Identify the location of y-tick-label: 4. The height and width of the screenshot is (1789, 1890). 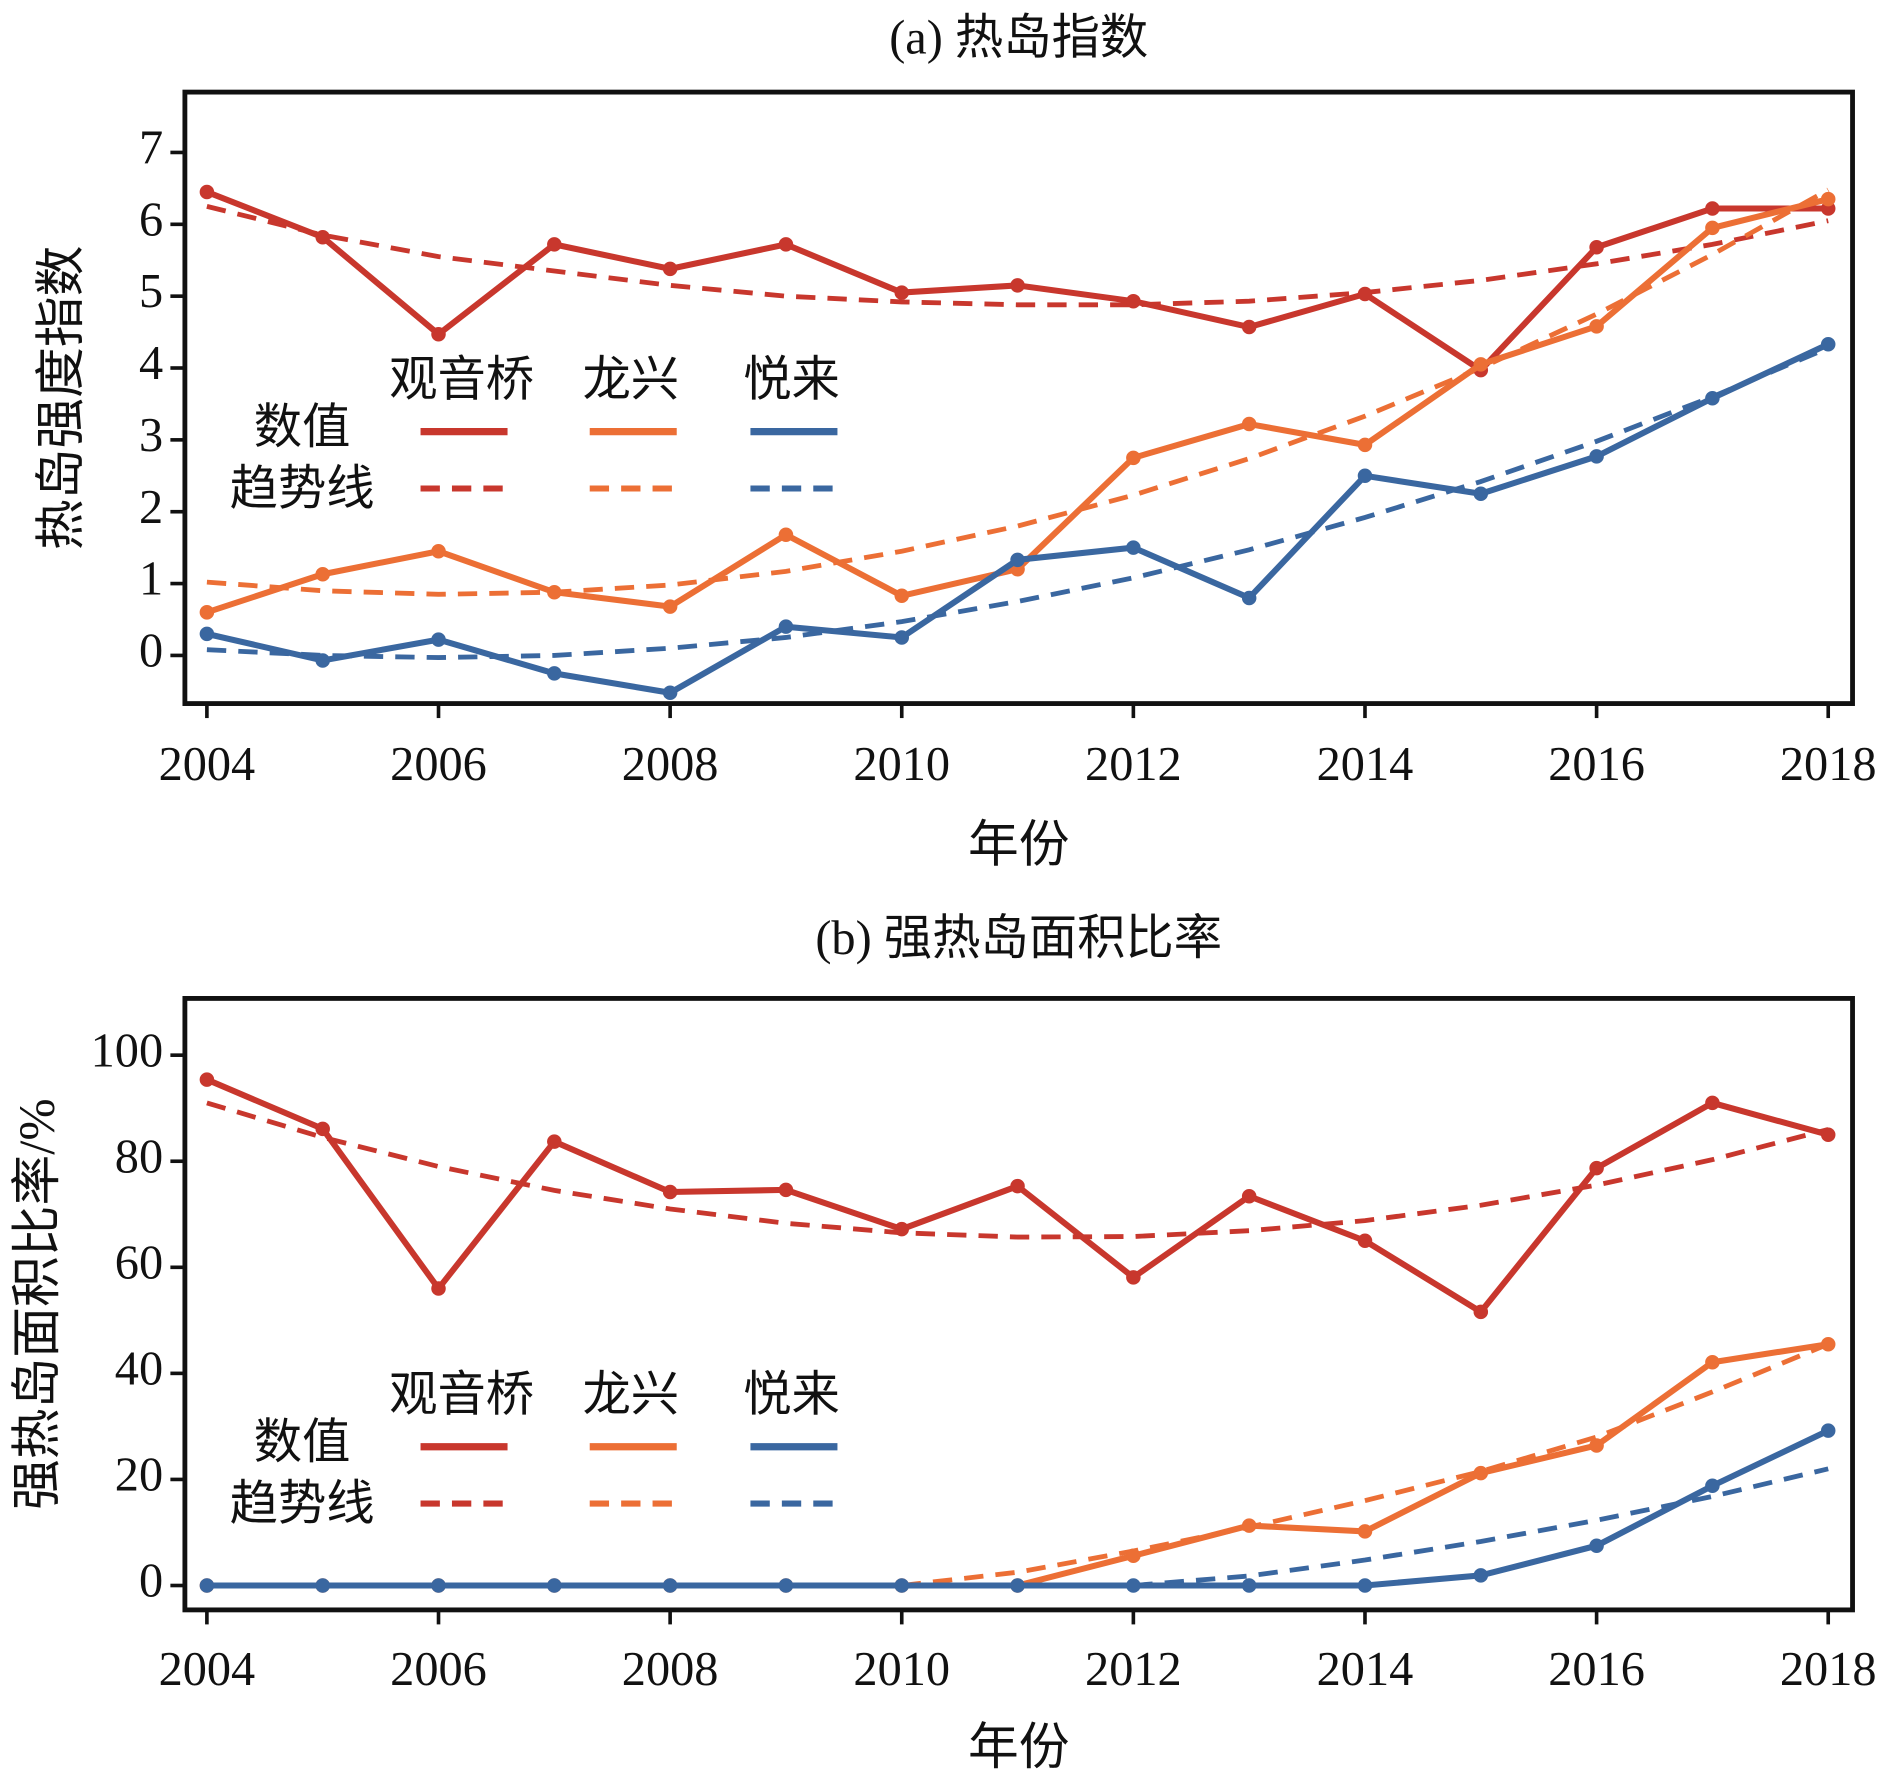
(151, 363).